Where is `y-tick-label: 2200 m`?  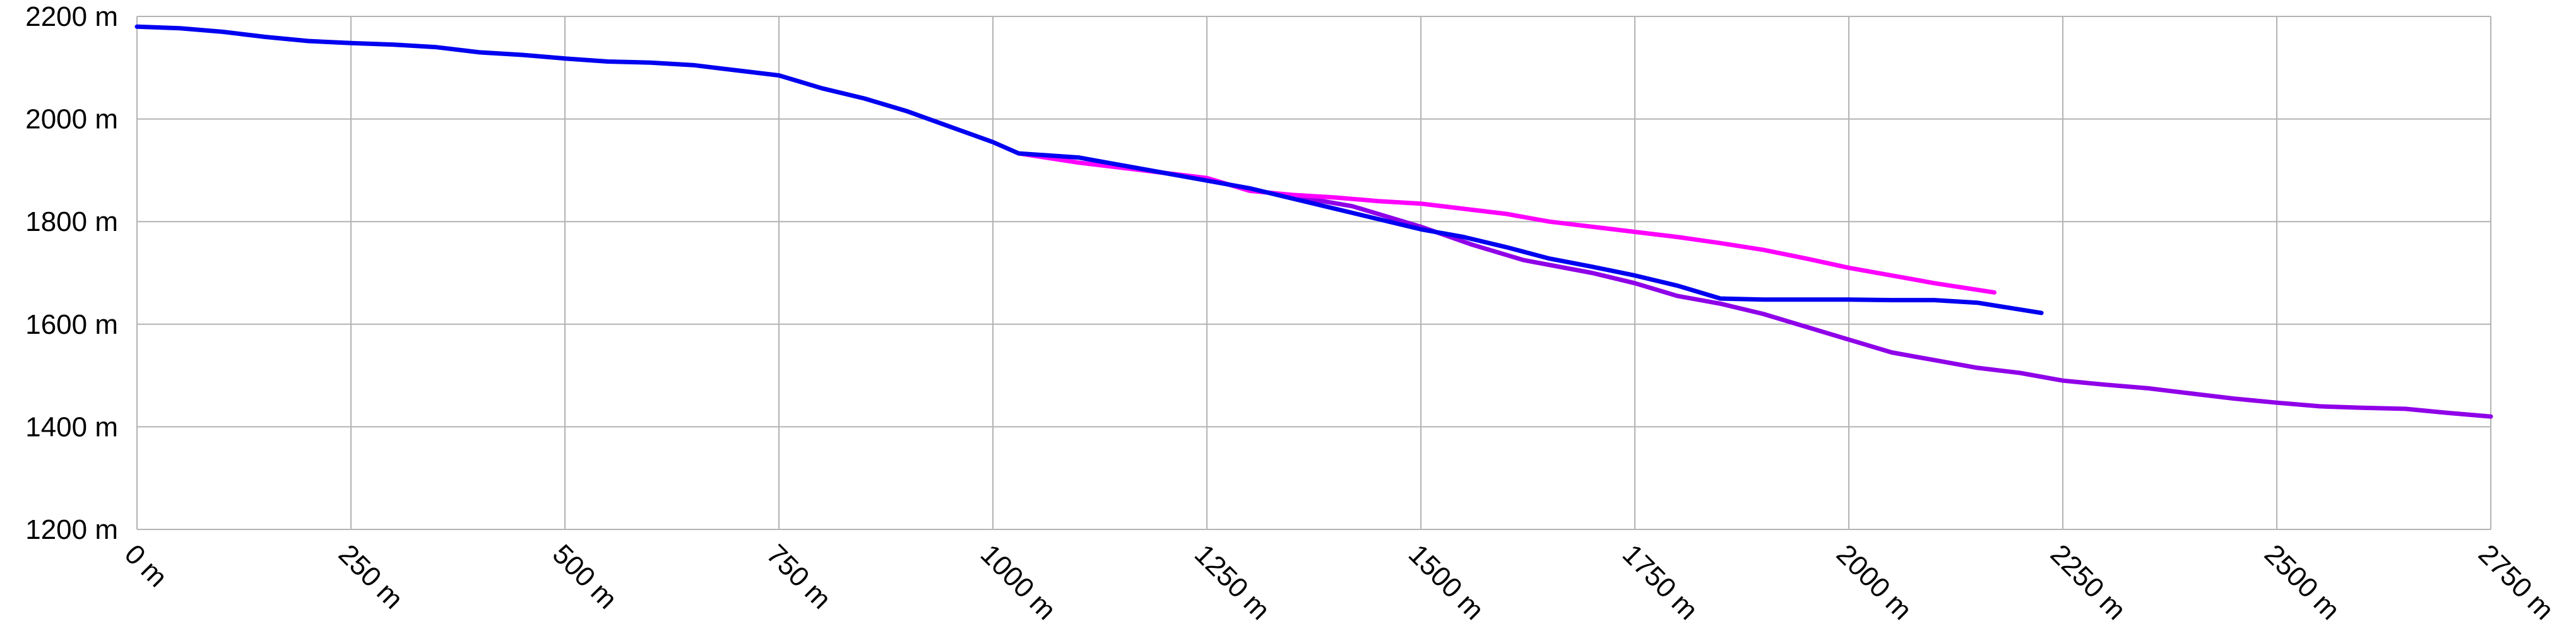 y-tick-label: 2200 m is located at coordinates (72, 16).